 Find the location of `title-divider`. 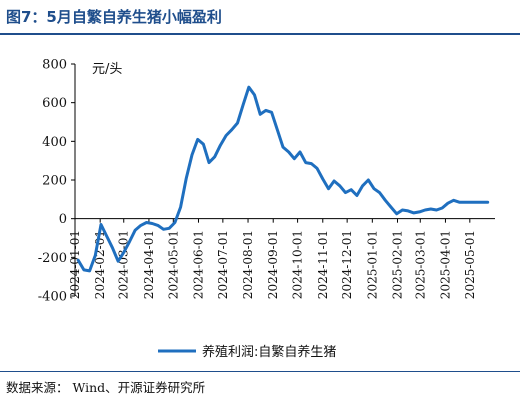

title-divider is located at coordinates (260, 34).